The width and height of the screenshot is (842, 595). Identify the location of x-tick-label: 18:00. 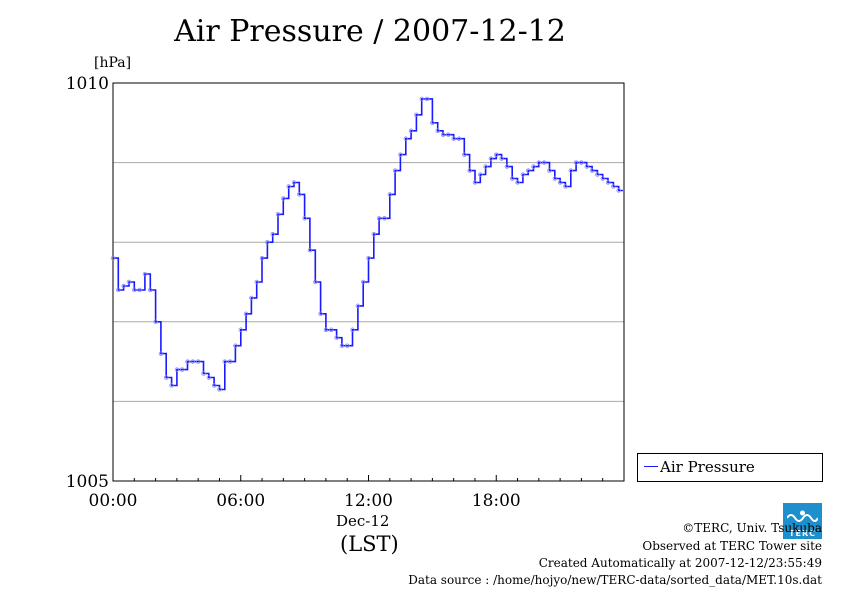
(496, 501).